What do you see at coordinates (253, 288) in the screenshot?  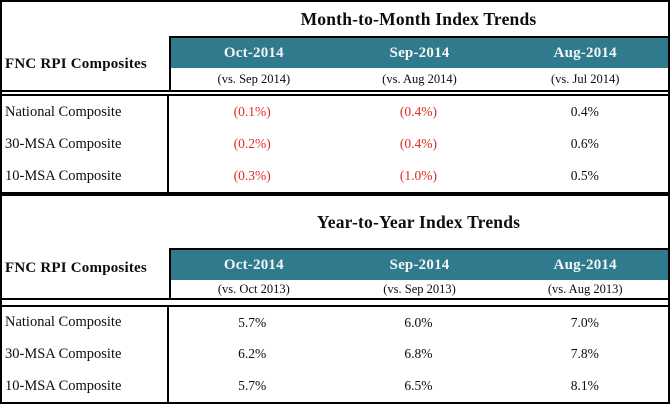 I see `column-subheader-oct: (vs. Oct 2013)` at bounding box center [253, 288].